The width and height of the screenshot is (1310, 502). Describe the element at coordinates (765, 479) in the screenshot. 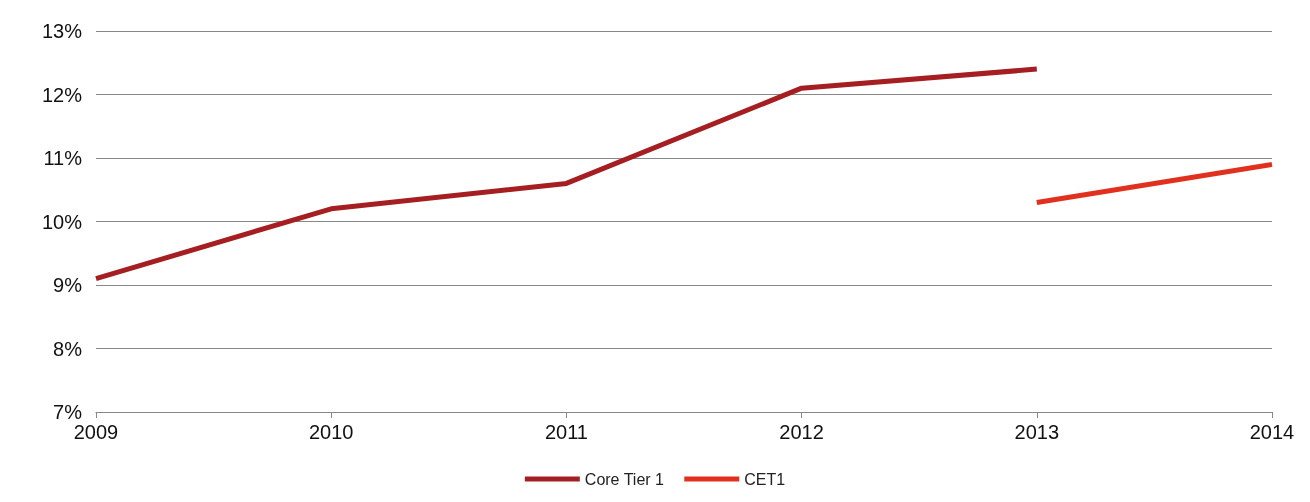

I see `legend-label: CET1` at that location.